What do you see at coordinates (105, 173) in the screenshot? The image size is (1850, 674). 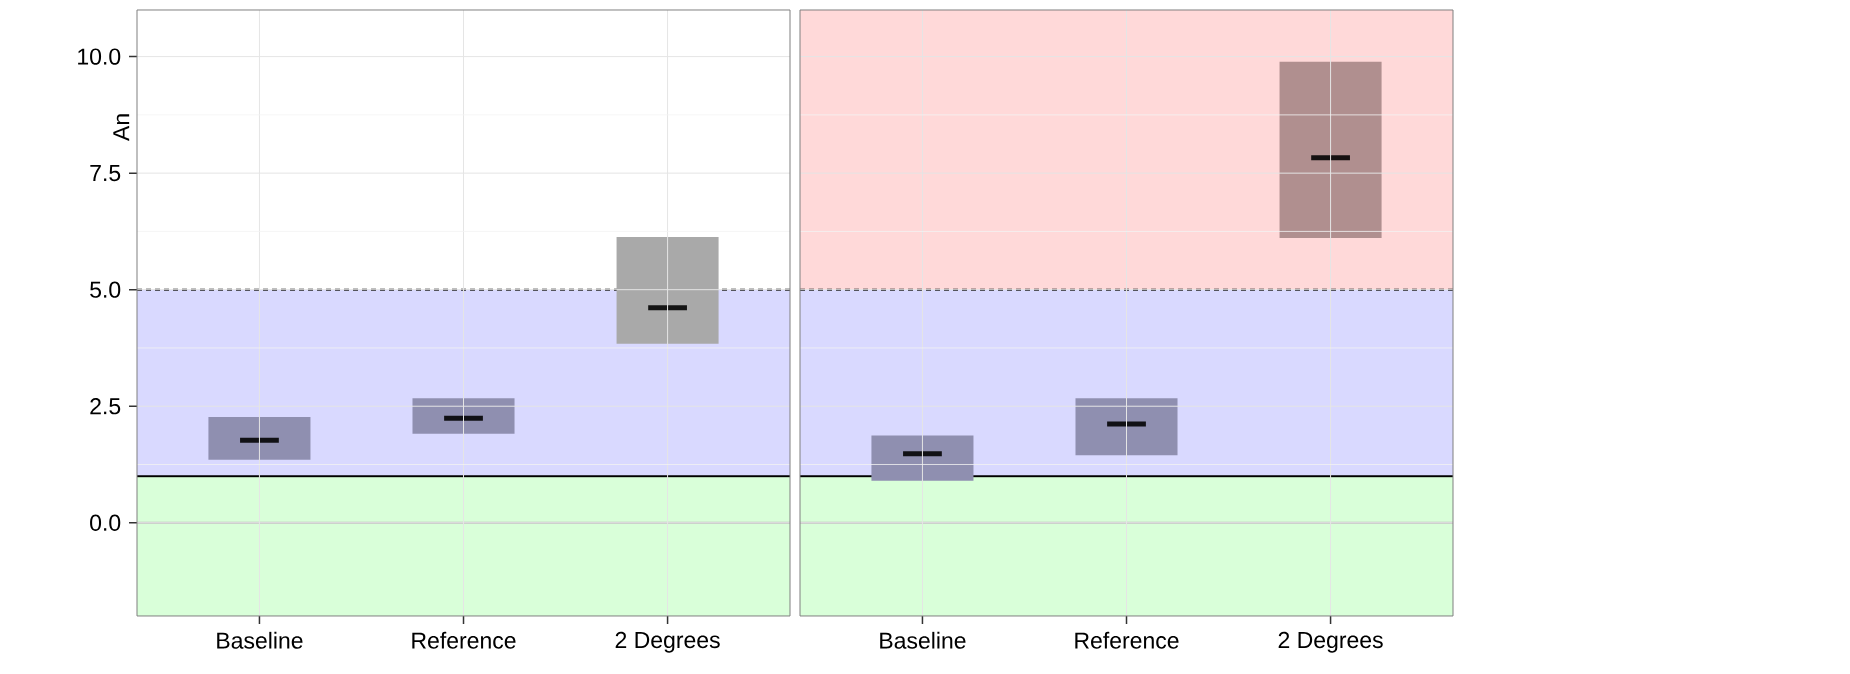 I see `y-tick-label: 7.5` at bounding box center [105, 173].